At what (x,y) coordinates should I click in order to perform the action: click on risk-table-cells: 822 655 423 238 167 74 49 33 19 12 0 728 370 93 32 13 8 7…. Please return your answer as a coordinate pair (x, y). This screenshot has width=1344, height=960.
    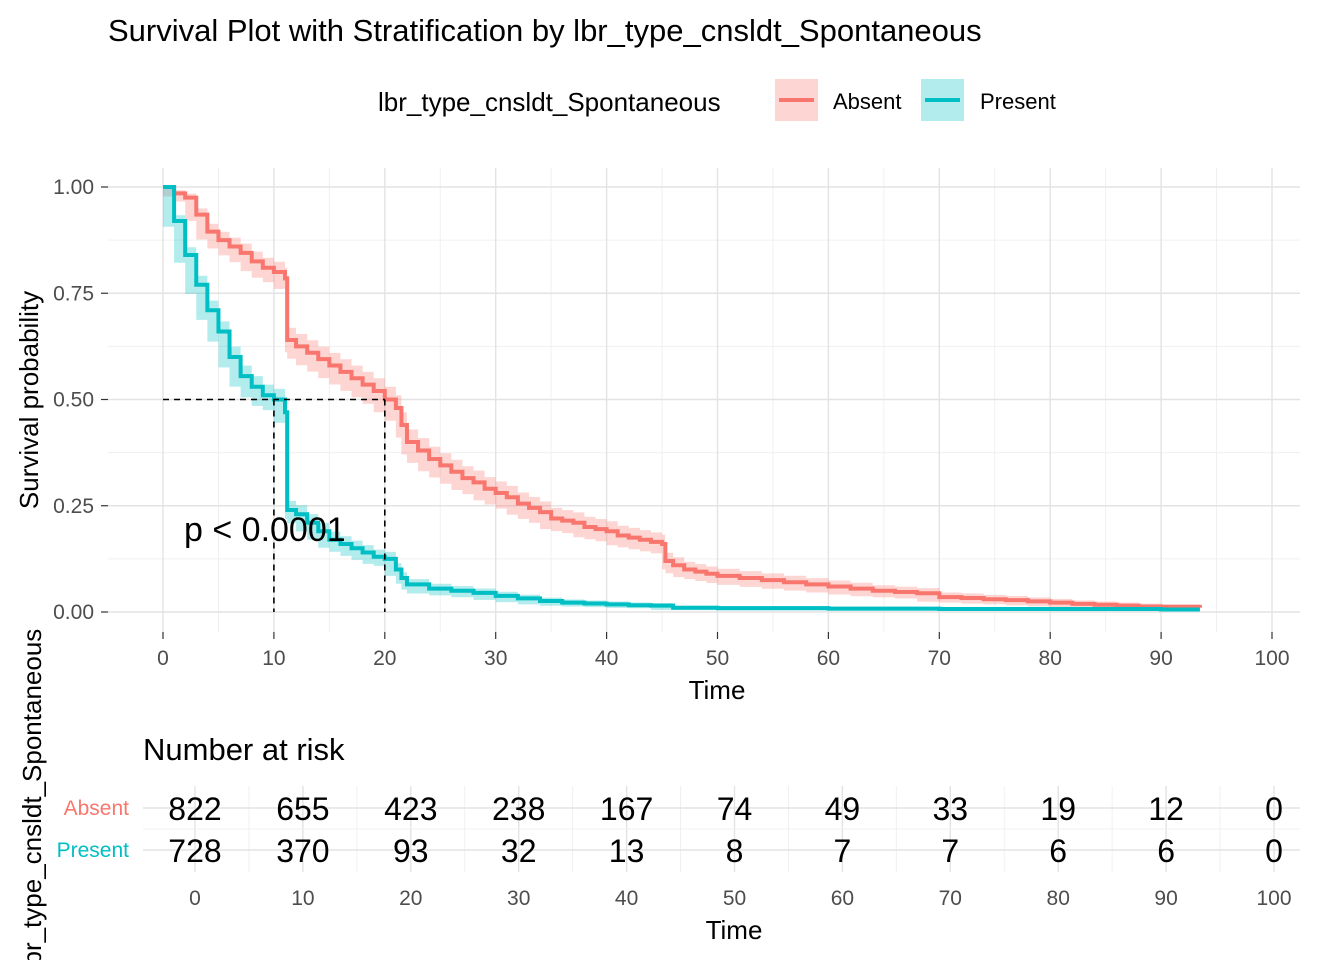
    Looking at the image, I should click on (725, 830).